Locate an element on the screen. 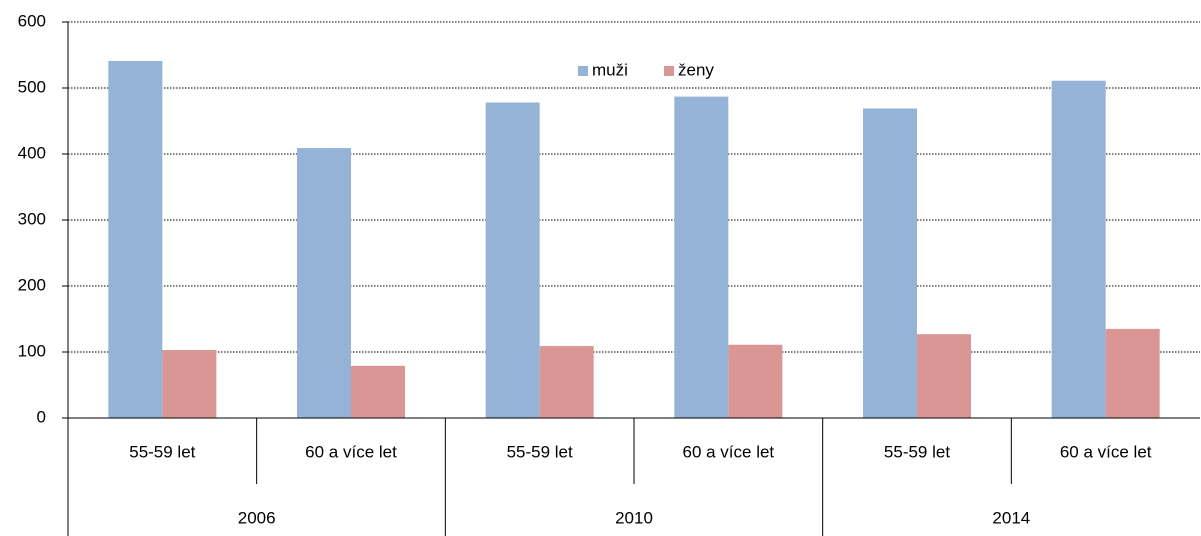 The width and height of the screenshot is (1201, 536). legend-label: ženy is located at coordinates (696, 69).